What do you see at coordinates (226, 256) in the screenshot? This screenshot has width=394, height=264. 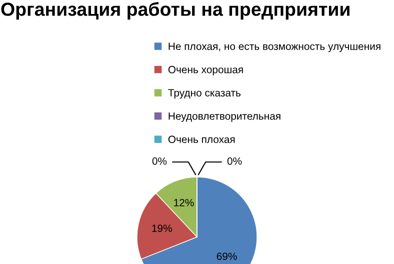 I see `data-label: 69%` at bounding box center [226, 256].